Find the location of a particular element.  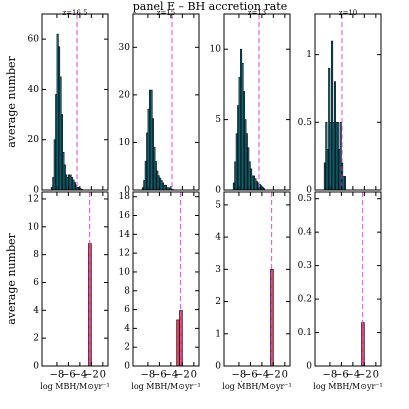

panel-title: z=13 is located at coordinates (257, 13).